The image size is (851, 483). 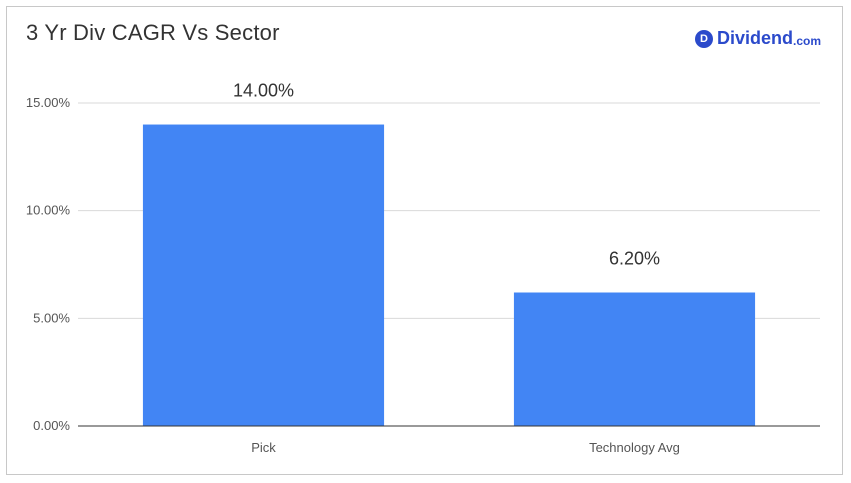 I want to click on x-tick-label: Pick, so click(x=263, y=447).